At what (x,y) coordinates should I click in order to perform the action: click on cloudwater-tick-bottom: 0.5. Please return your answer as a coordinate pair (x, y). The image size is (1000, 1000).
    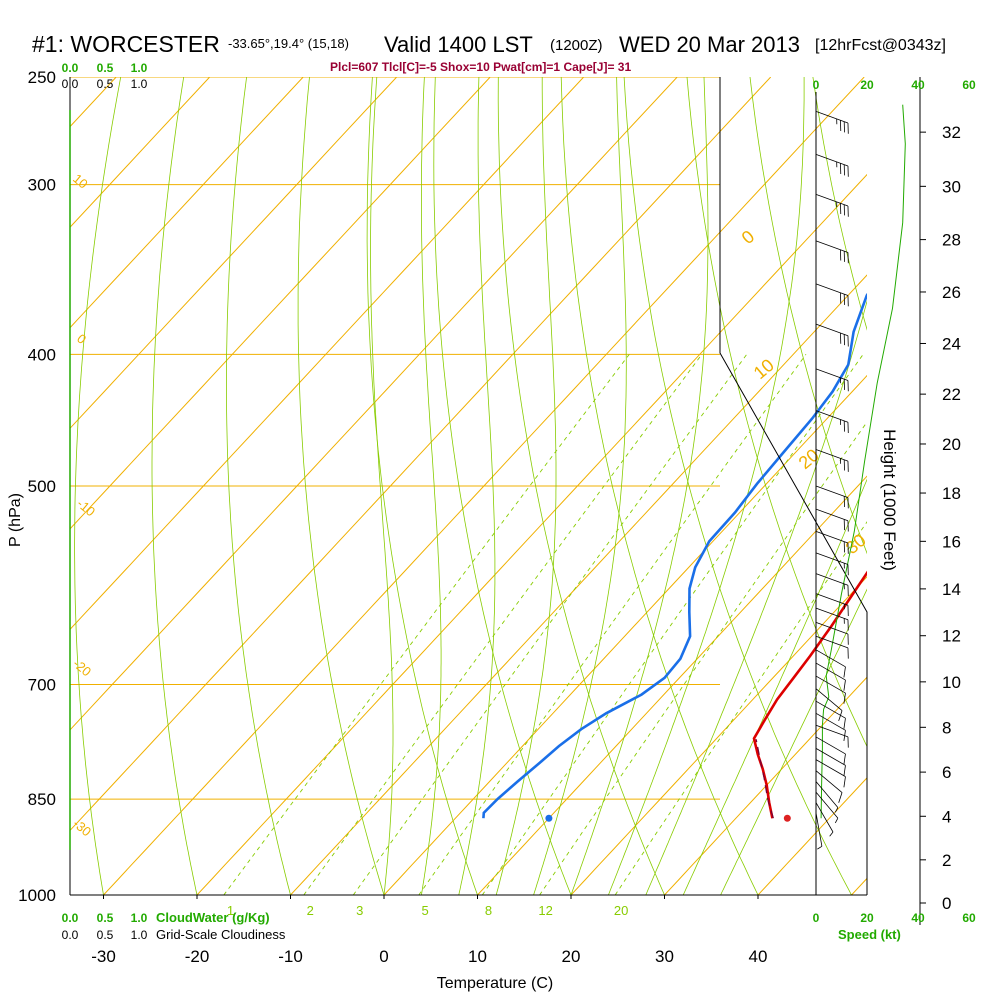
    Looking at the image, I should click on (105, 918).